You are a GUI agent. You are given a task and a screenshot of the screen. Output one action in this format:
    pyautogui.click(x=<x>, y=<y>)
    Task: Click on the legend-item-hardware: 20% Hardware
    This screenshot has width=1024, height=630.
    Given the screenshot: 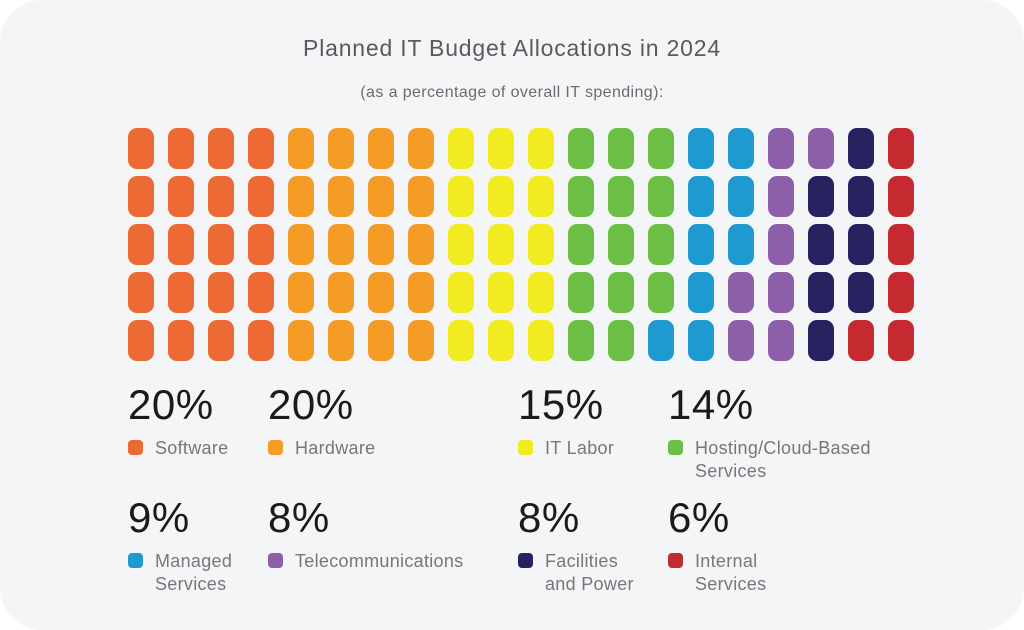 What is the action you would take?
    pyautogui.click(x=393, y=434)
    